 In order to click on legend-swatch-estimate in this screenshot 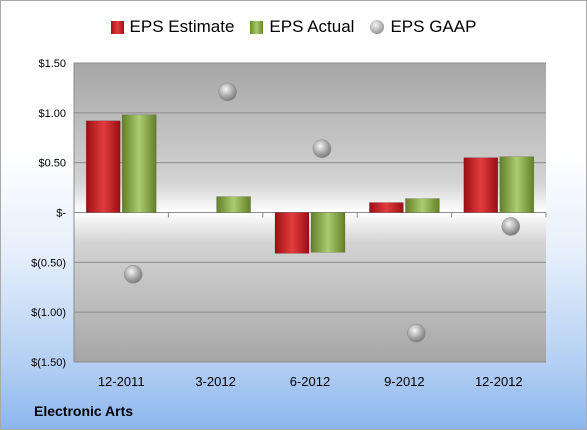, I will do `click(117, 27)`.